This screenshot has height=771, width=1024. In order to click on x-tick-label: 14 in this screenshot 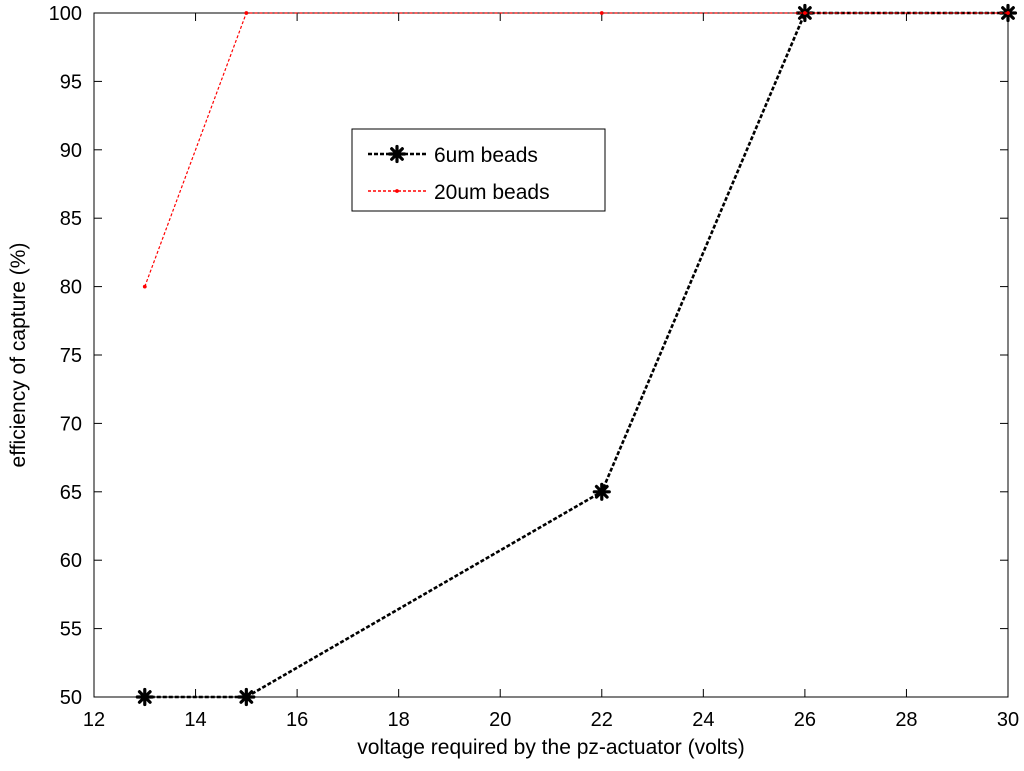, I will do `click(195, 720)`.